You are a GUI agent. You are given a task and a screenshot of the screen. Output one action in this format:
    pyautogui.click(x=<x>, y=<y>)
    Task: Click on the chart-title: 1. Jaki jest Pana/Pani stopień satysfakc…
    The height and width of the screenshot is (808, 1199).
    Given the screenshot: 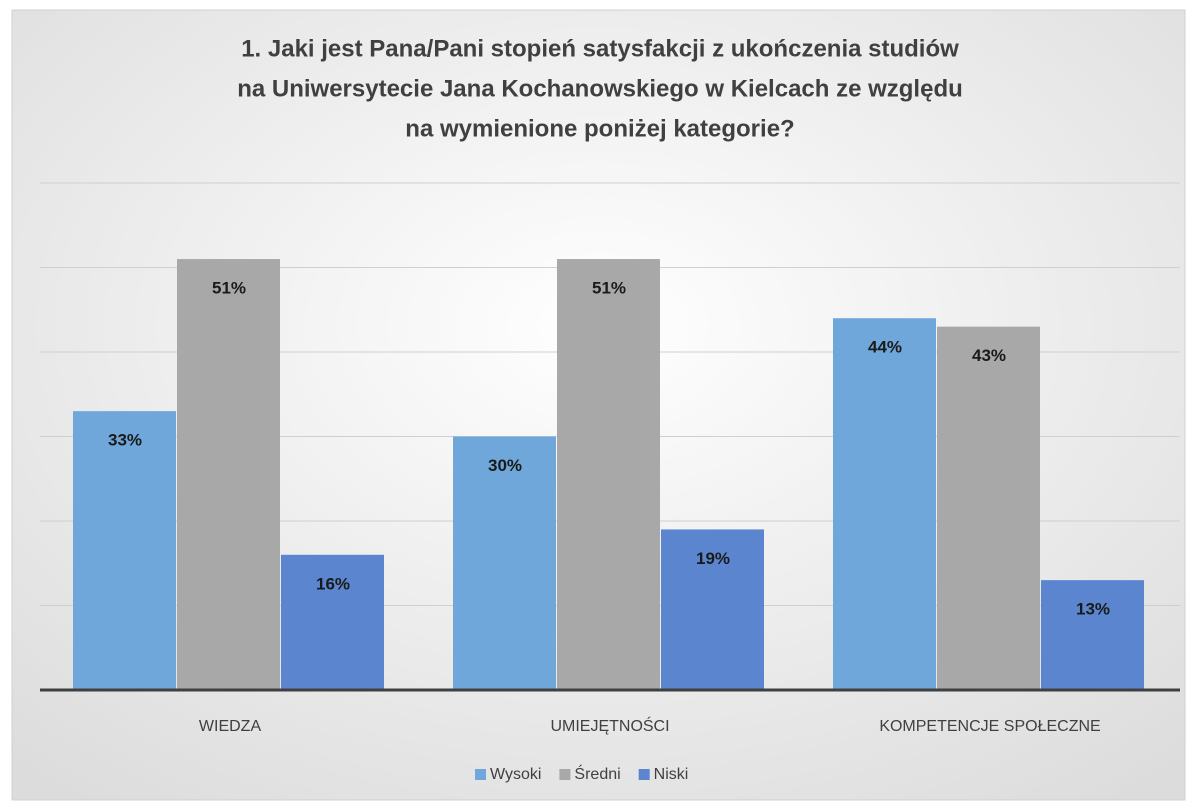 What is the action you would take?
    pyautogui.click(x=600, y=48)
    